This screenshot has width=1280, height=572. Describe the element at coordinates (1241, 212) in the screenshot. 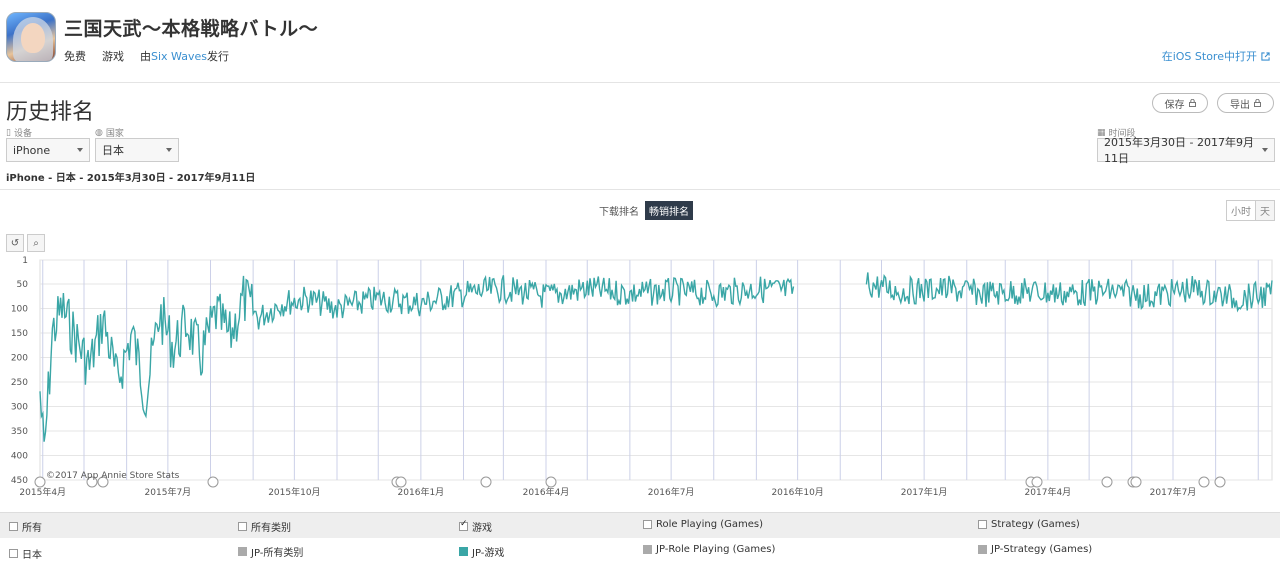

I see `hour-button: 小时` at that location.